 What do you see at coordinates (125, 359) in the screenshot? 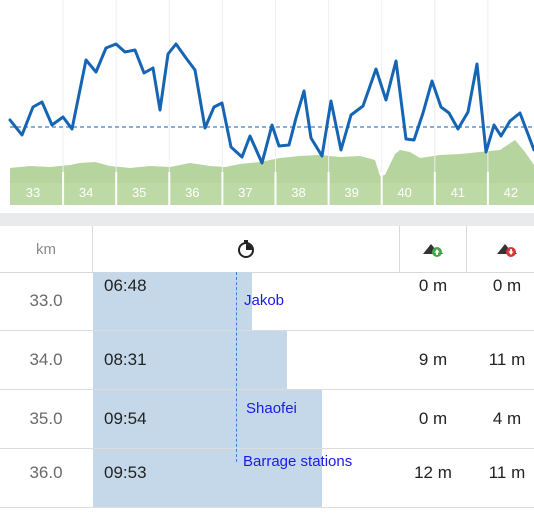
I see `time-cell: 08:31` at bounding box center [125, 359].